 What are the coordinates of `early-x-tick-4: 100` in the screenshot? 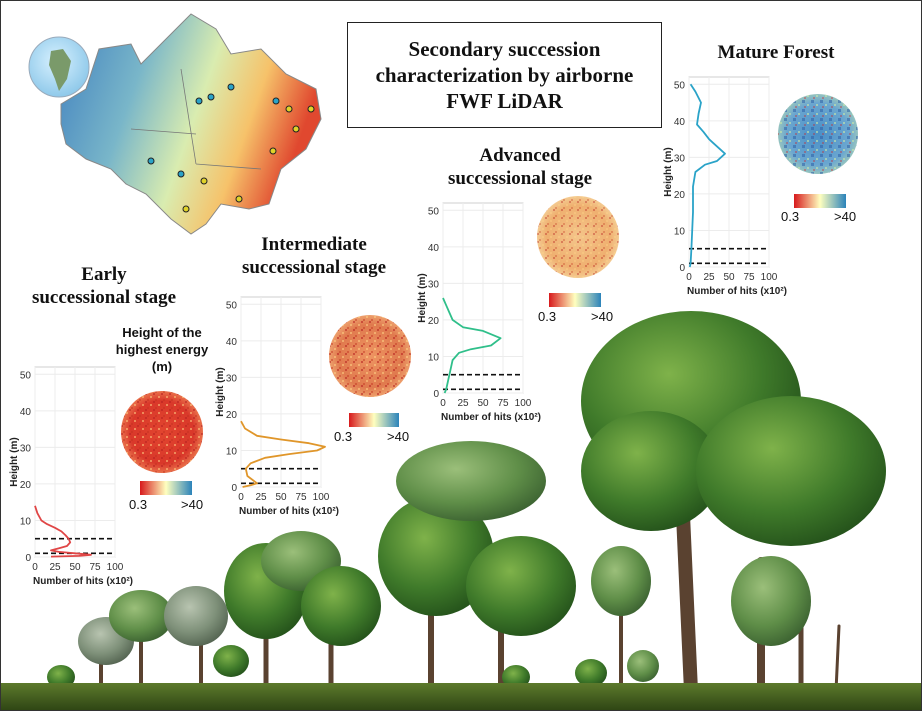 It's located at (115, 567).